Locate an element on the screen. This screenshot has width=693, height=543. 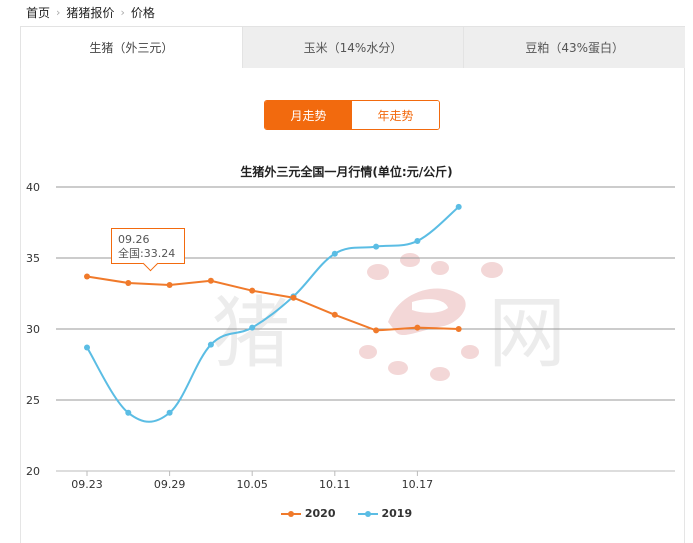
tab-corn: 玉米（14%水分） is located at coordinates (352, 47).